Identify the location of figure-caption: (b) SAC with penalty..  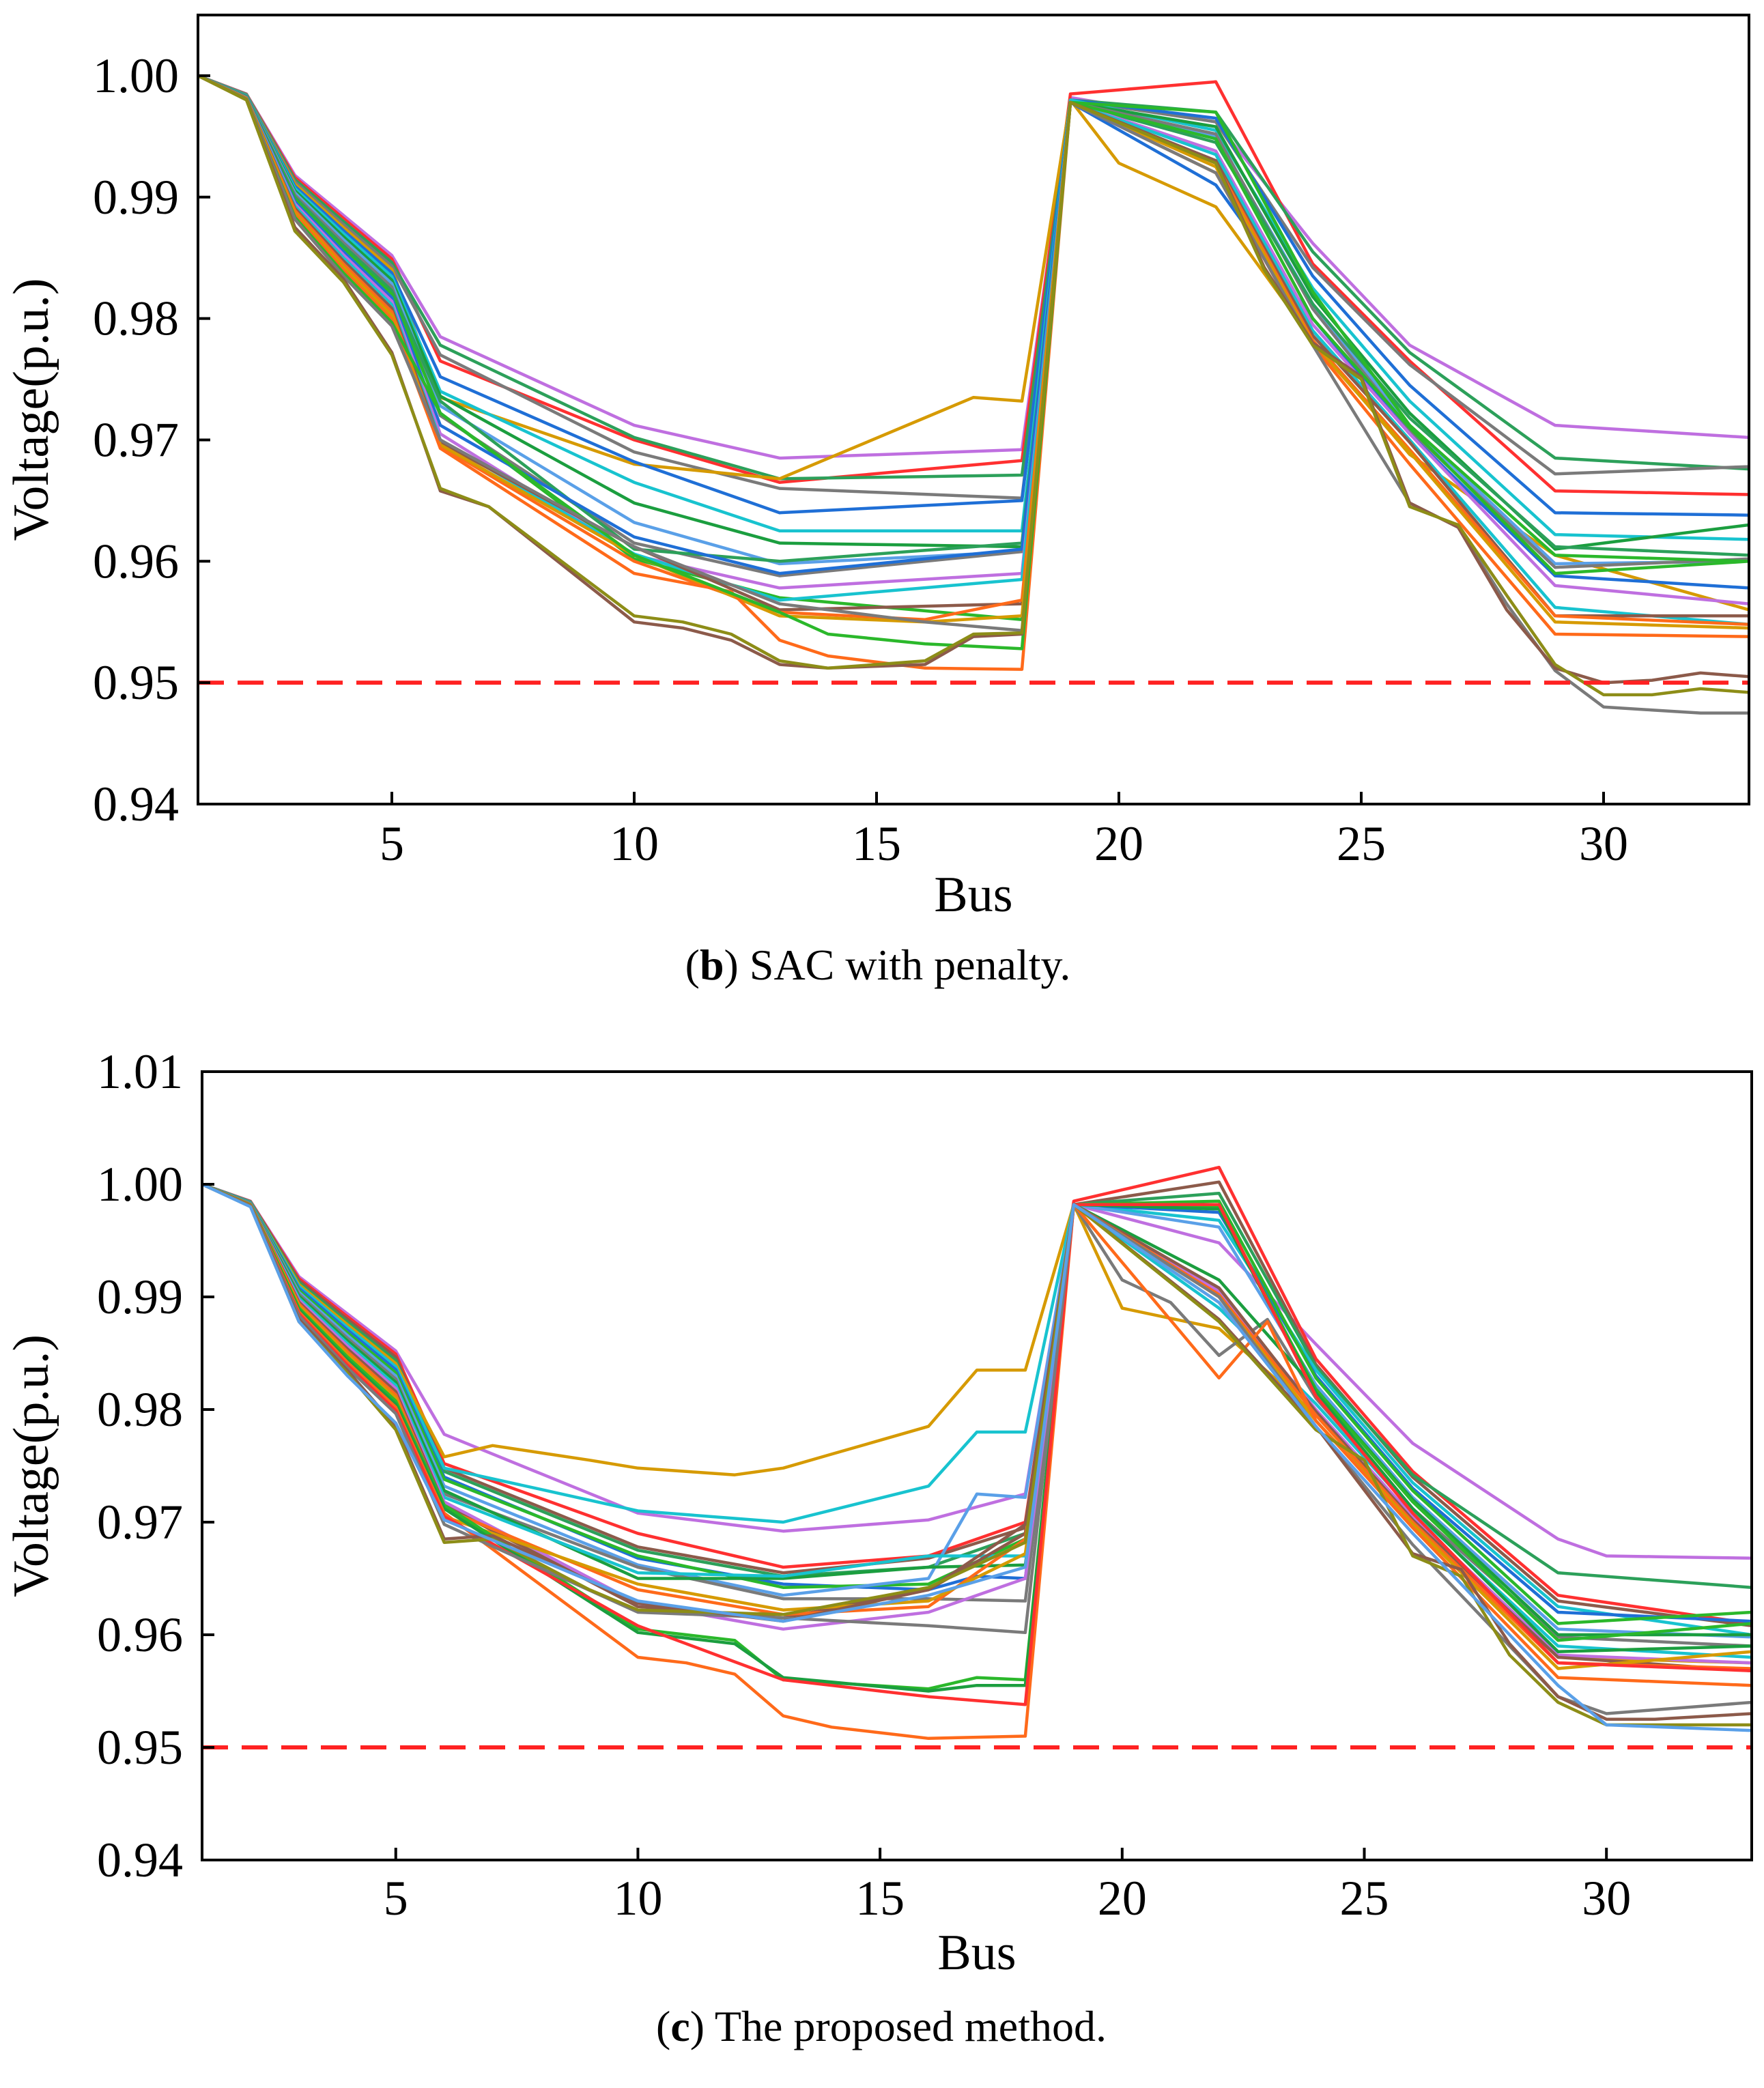
(878, 965).